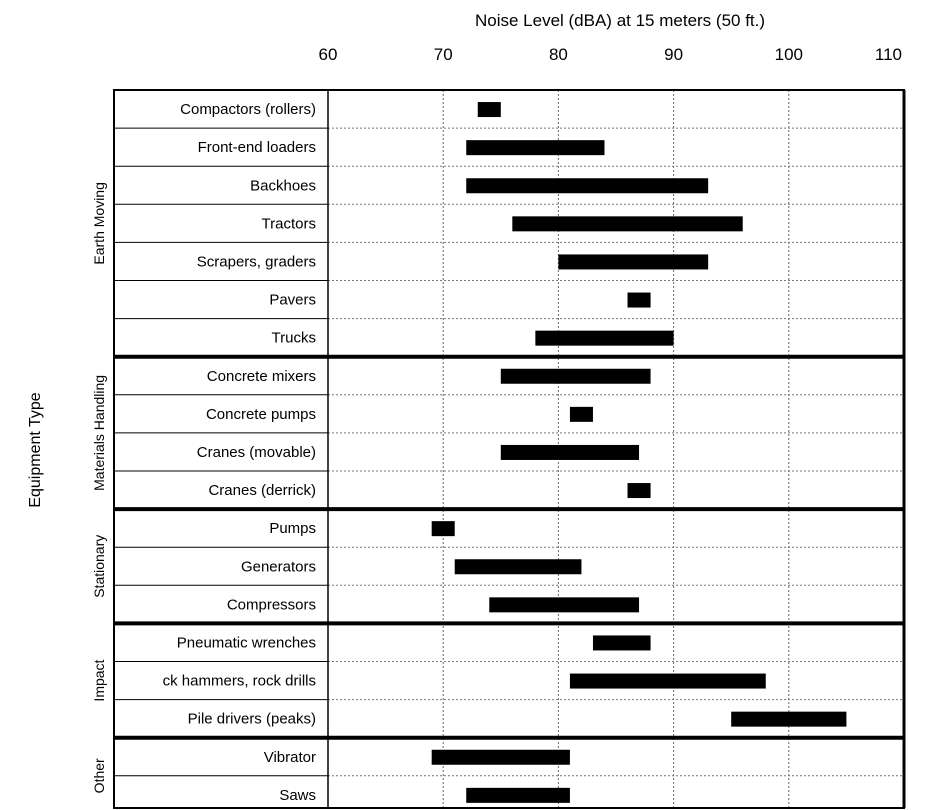 This screenshot has height=810, width=925. What do you see at coordinates (278, 566) in the screenshot?
I see `category-label: Generators` at bounding box center [278, 566].